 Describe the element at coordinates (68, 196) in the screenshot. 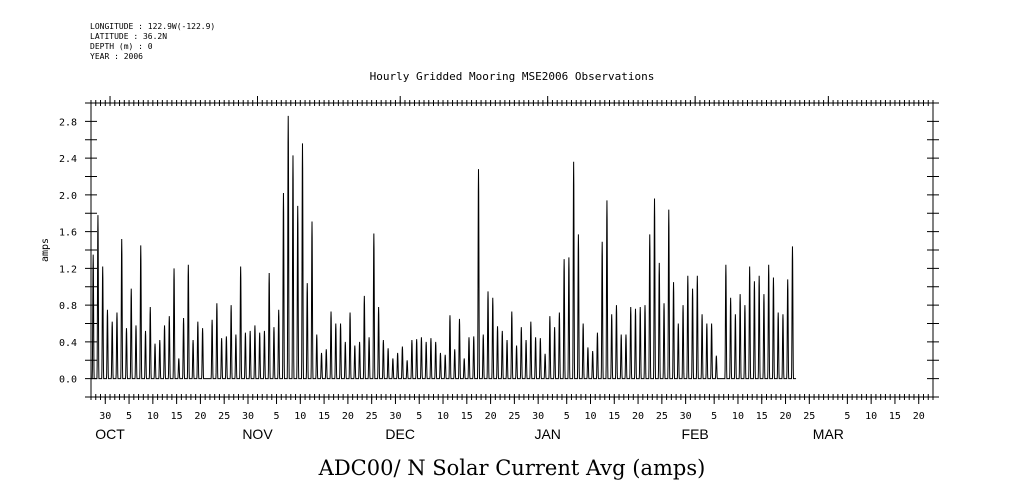

I see `y-tick-label: 2.0` at that location.